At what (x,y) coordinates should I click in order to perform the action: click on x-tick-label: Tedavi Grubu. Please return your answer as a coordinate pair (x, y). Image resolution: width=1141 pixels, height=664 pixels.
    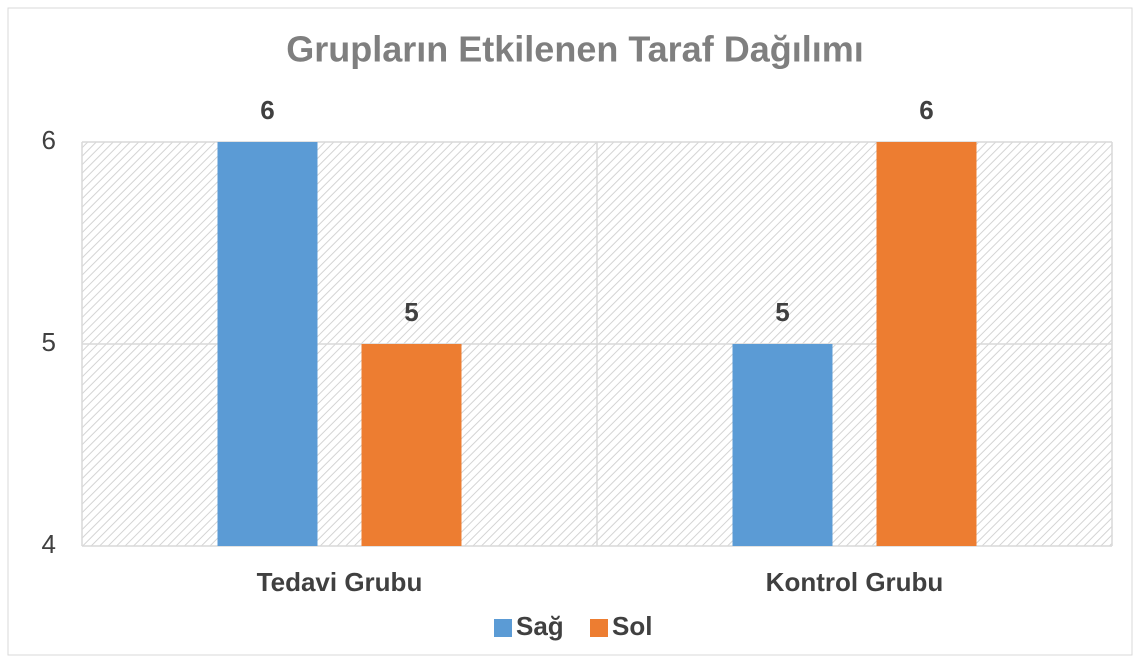
    Looking at the image, I should click on (340, 582).